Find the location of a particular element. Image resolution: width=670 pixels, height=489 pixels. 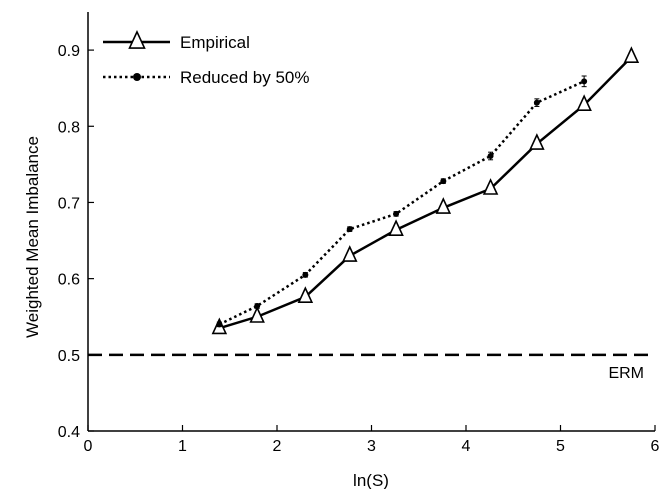

legend-marker-empirical is located at coordinates (137, 39).